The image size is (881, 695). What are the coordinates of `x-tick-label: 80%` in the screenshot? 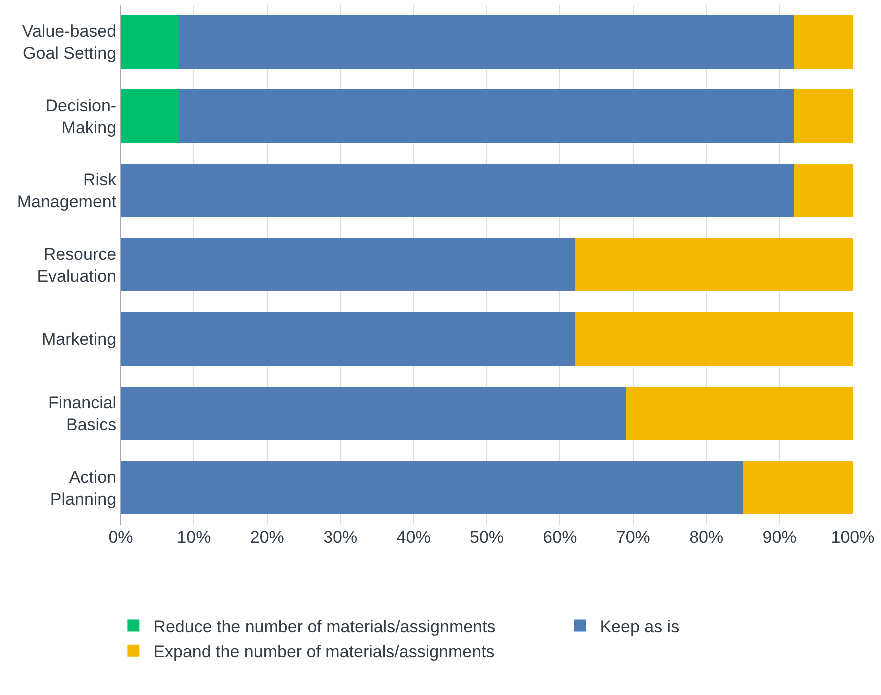 It's located at (707, 537).